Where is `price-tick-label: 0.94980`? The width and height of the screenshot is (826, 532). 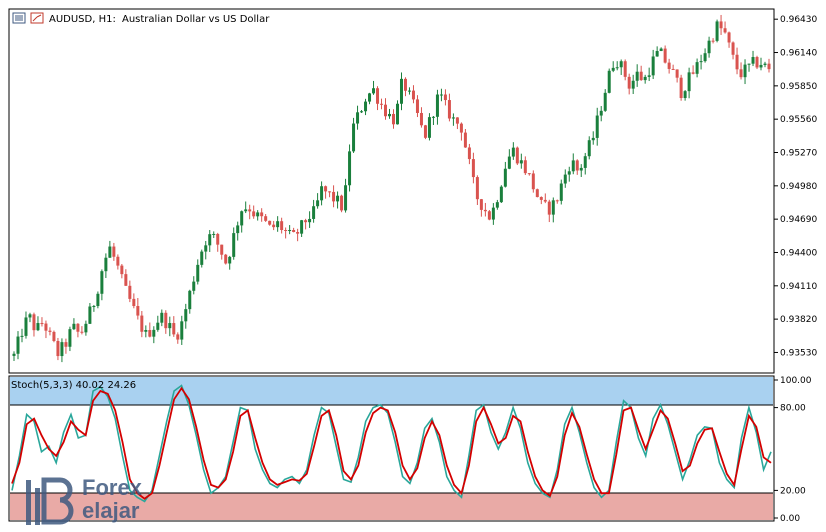 price-tick-label: 0.94980 is located at coordinates (798, 187).